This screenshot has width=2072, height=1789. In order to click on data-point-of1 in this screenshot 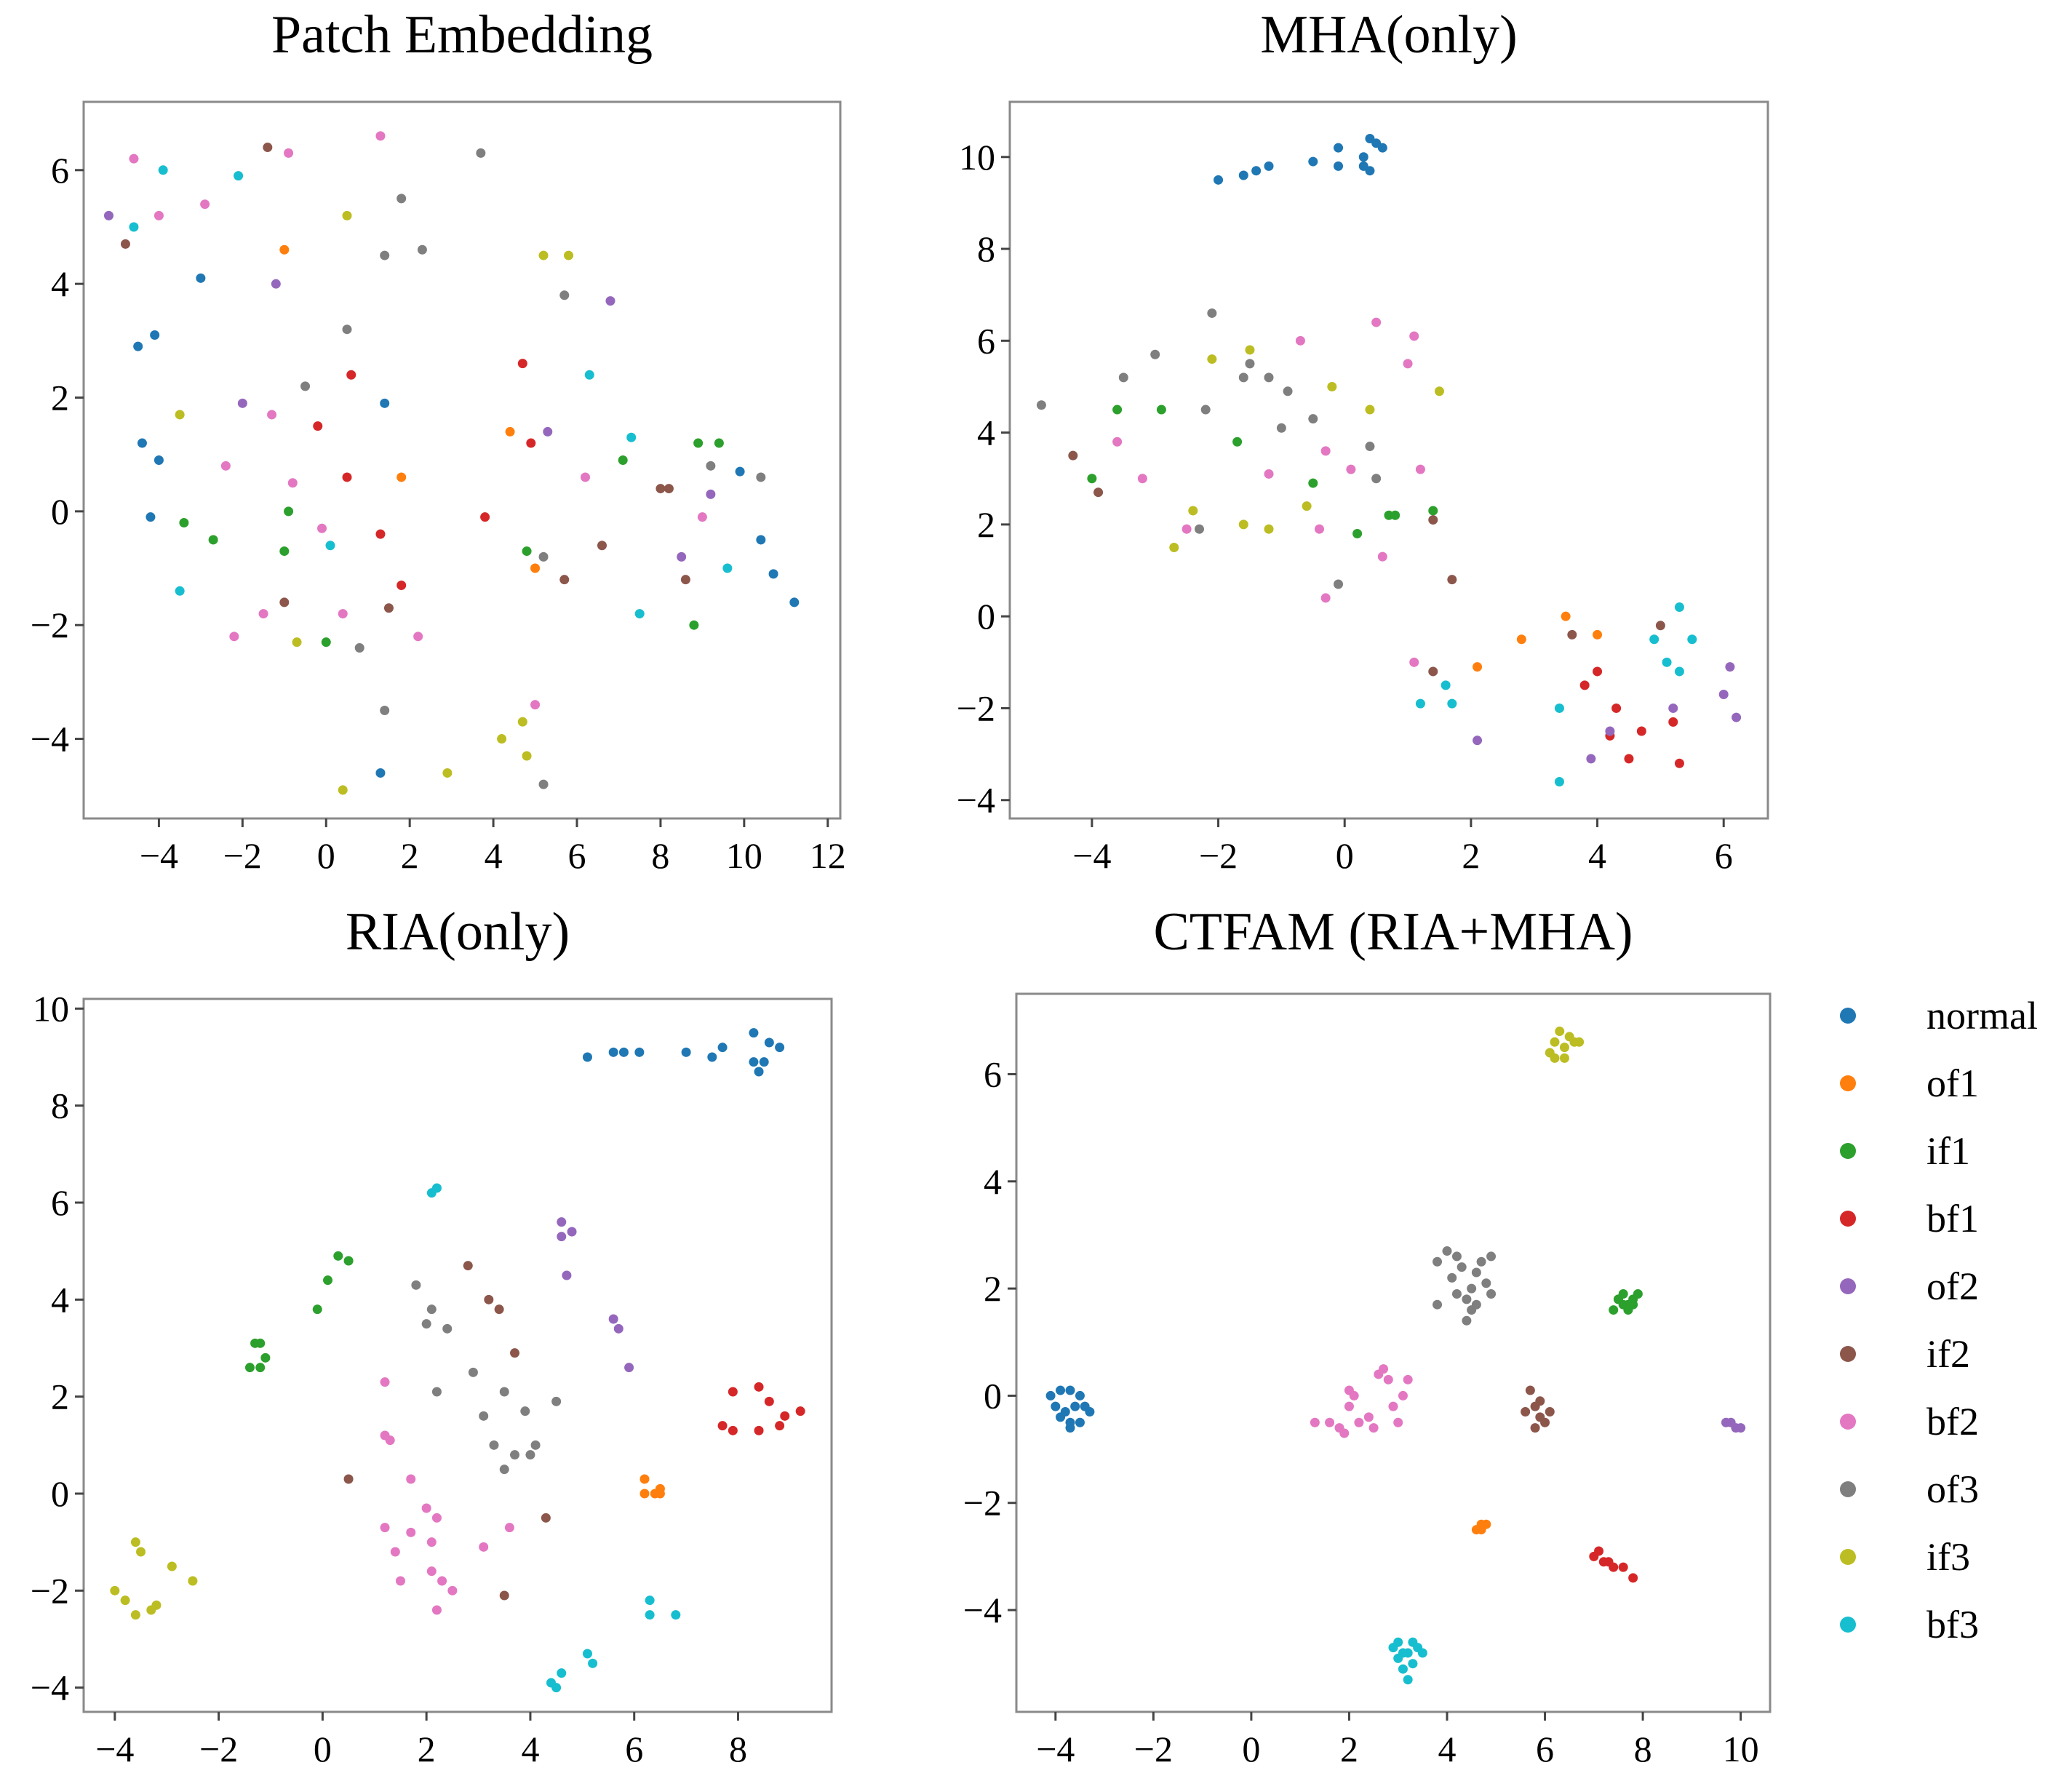, I will do `click(402, 477)`.